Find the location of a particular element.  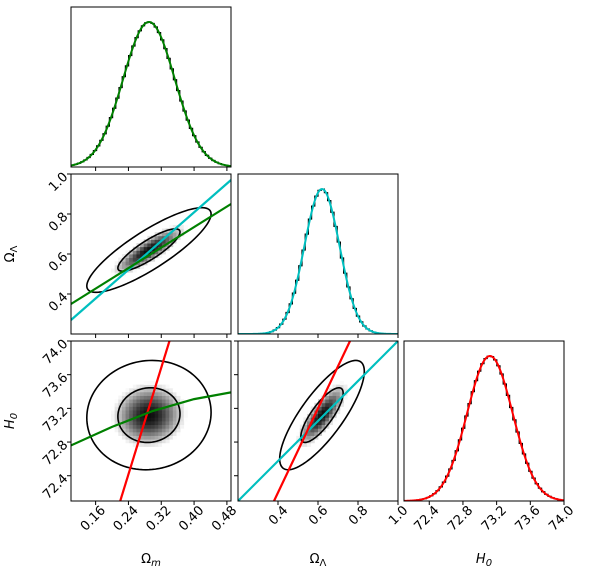

y-axis-label-ol: ΩΛ is located at coordinates (11, 253).